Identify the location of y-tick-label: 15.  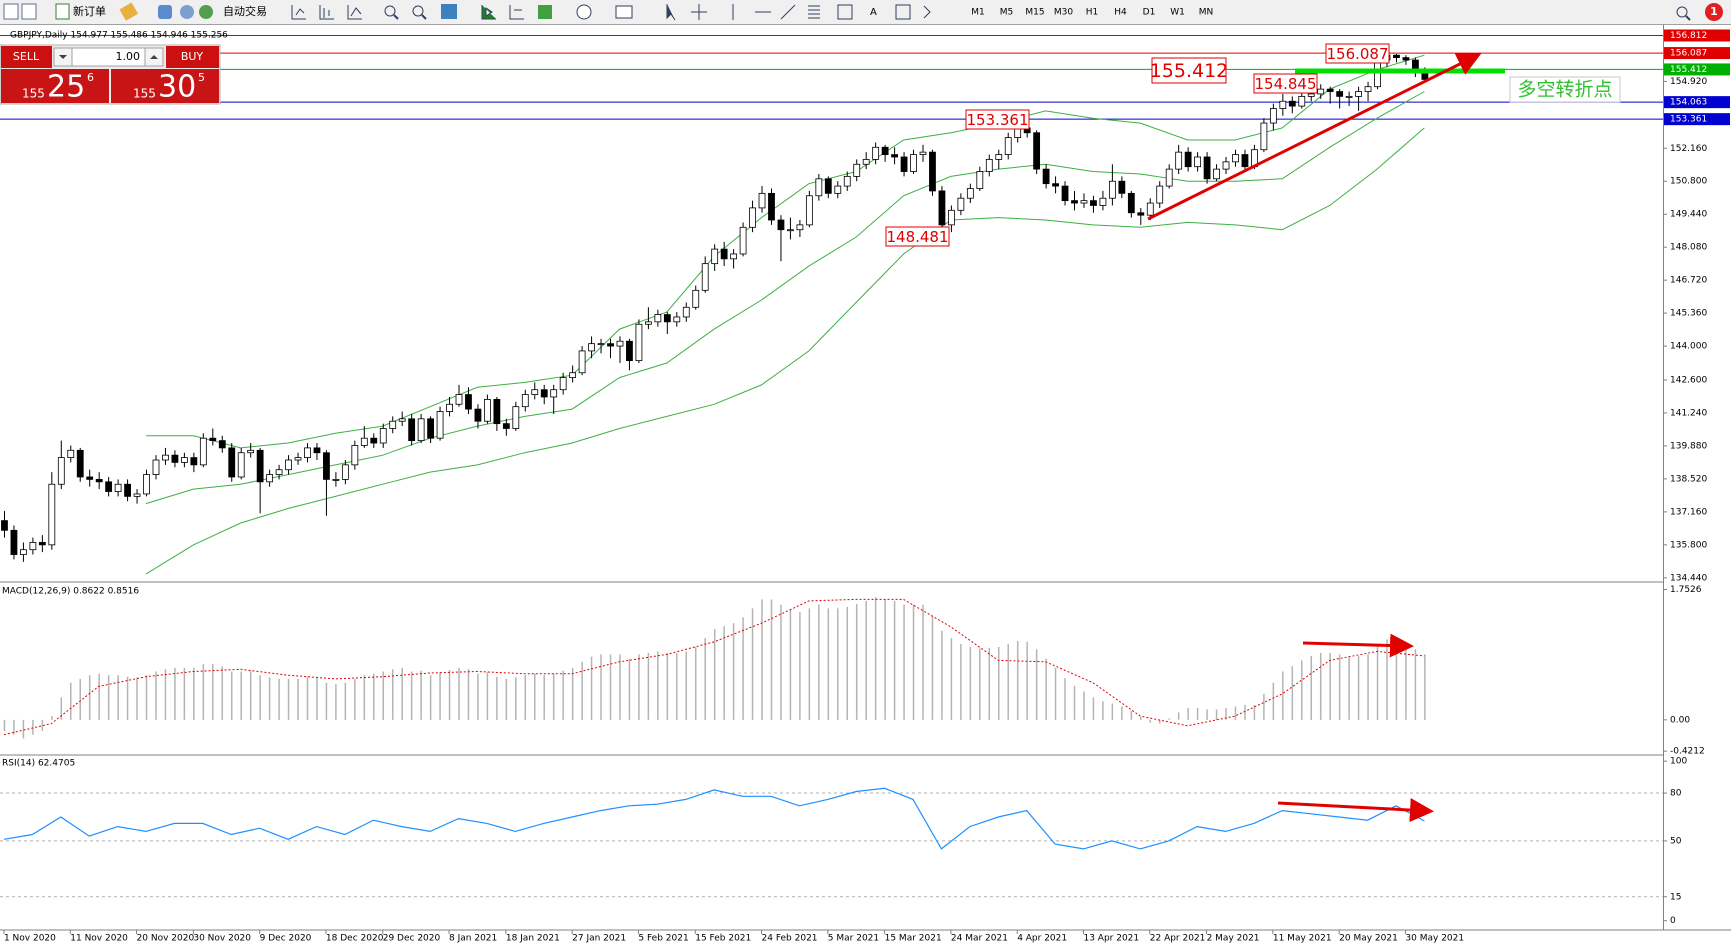
(1675, 897).